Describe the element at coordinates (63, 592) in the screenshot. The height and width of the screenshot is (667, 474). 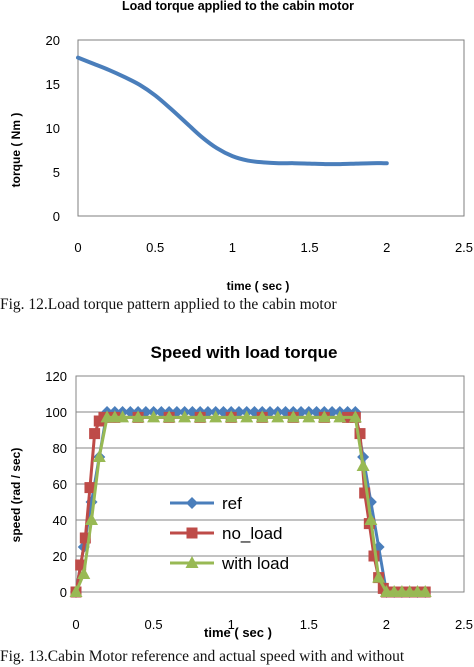
I see `chart2-y-tick-label: 0` at that location.